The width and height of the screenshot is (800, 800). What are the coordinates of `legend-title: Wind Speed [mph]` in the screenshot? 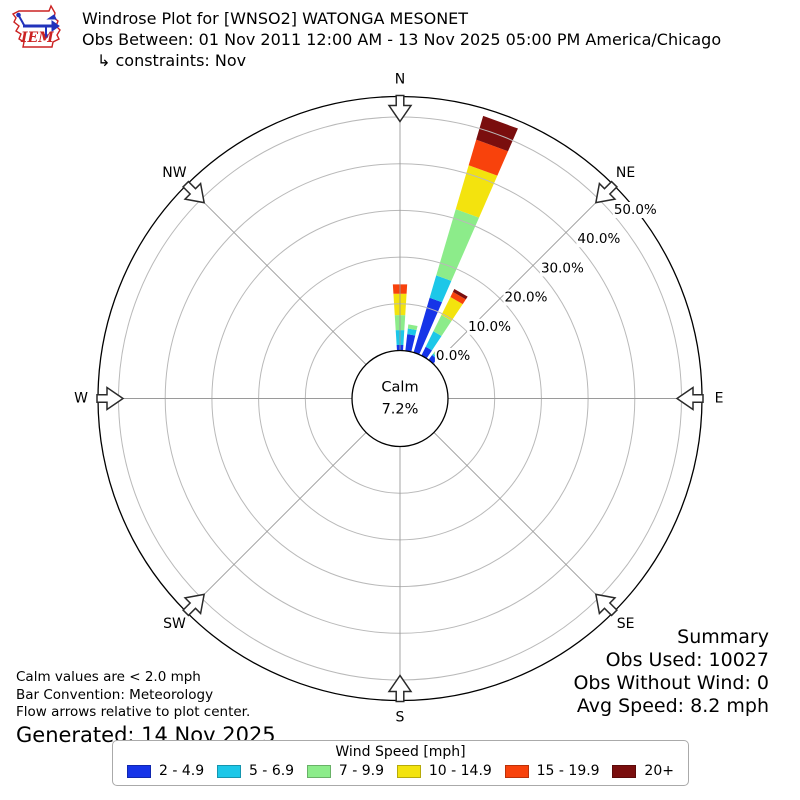 It's located at (400, 752).